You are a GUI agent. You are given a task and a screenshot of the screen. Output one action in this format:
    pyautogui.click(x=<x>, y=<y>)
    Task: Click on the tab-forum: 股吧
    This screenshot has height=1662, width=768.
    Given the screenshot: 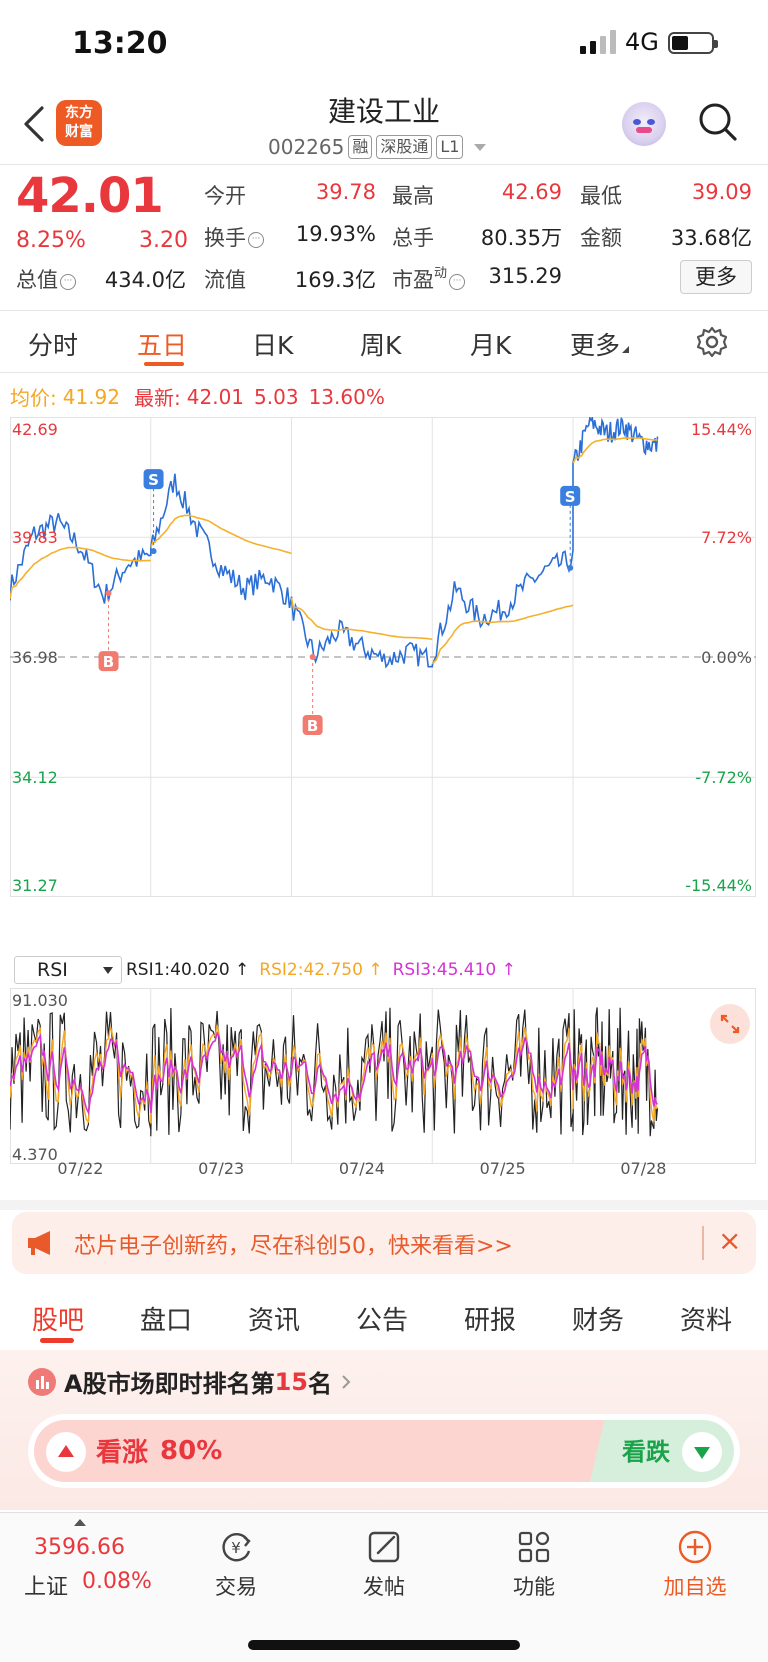 What is the action you would take?
    pyautogui.click(x=58, y=1321)
    